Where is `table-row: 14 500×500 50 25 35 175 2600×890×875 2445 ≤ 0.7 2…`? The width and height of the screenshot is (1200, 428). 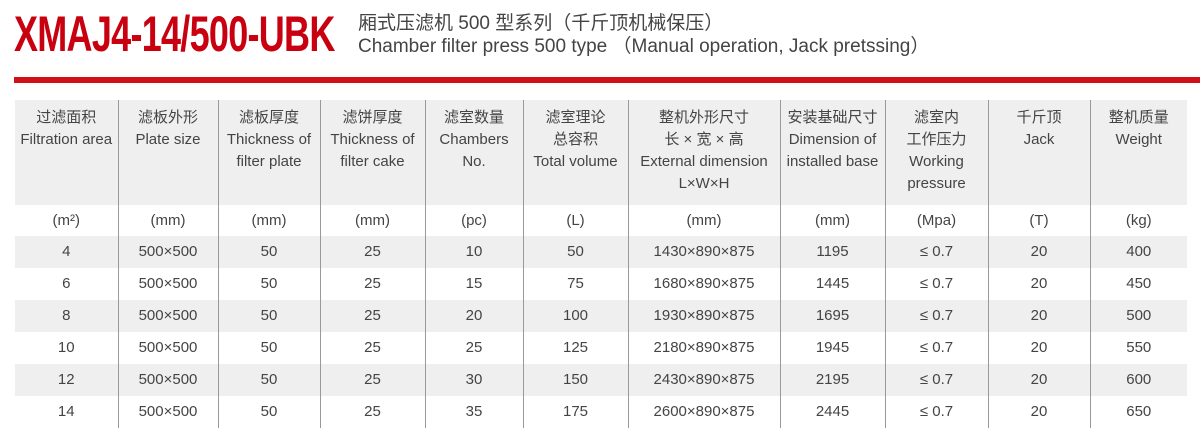 table-row: 14 500×500 50 25 35 175 2600×890×875 2445 ≤ 0.7 2… is located at coordinates (601, 412).